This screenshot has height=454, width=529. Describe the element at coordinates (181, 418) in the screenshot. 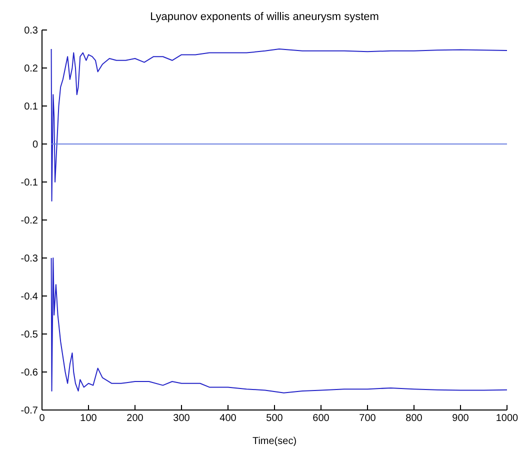

I see `x-tick-label: 300` at that location.